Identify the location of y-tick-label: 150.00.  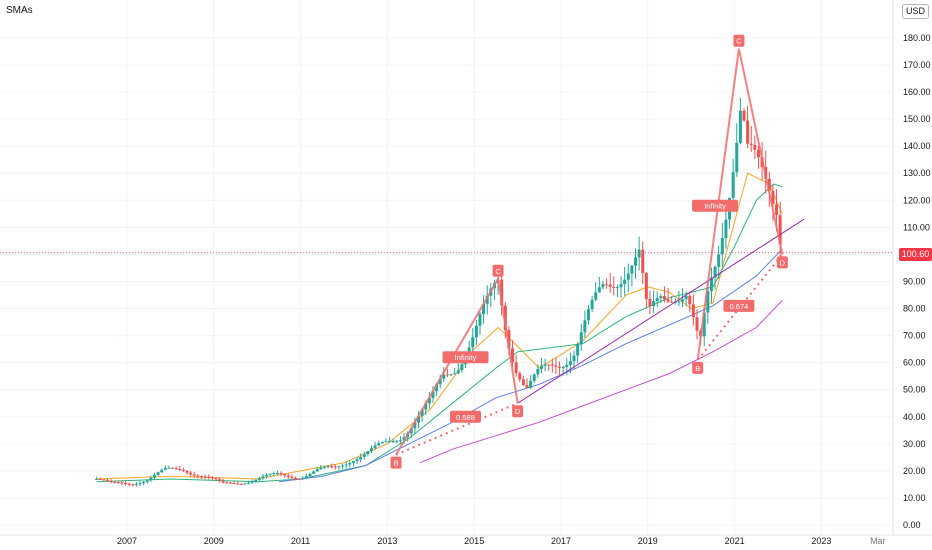
(917, 119).